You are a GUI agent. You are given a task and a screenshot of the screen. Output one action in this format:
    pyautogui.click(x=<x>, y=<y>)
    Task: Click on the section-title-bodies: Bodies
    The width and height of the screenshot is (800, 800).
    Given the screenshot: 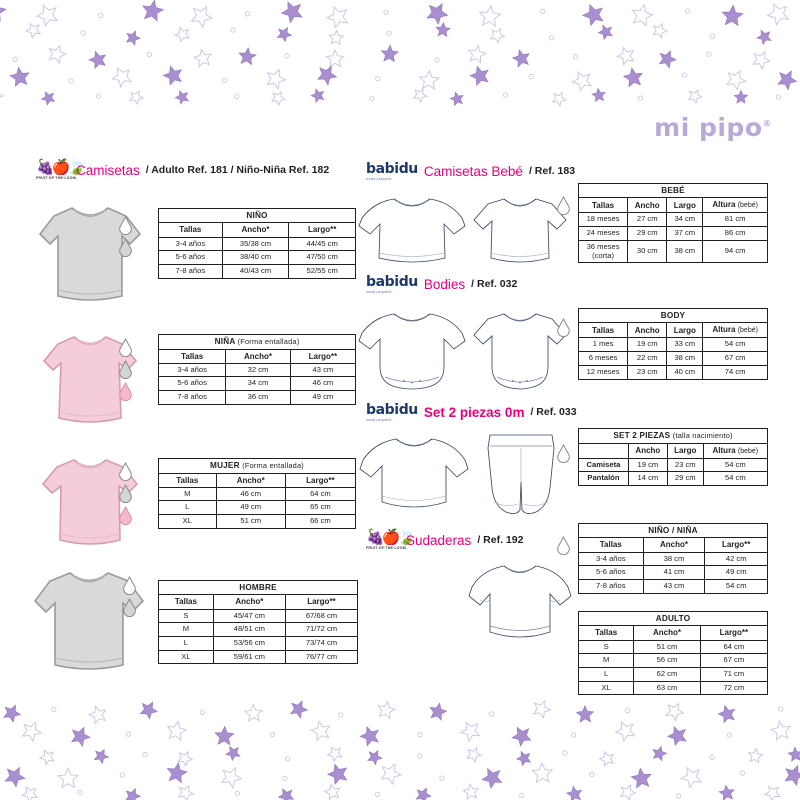 What is the action you would take?
    pyautogui.click(x=444, y=284)
    